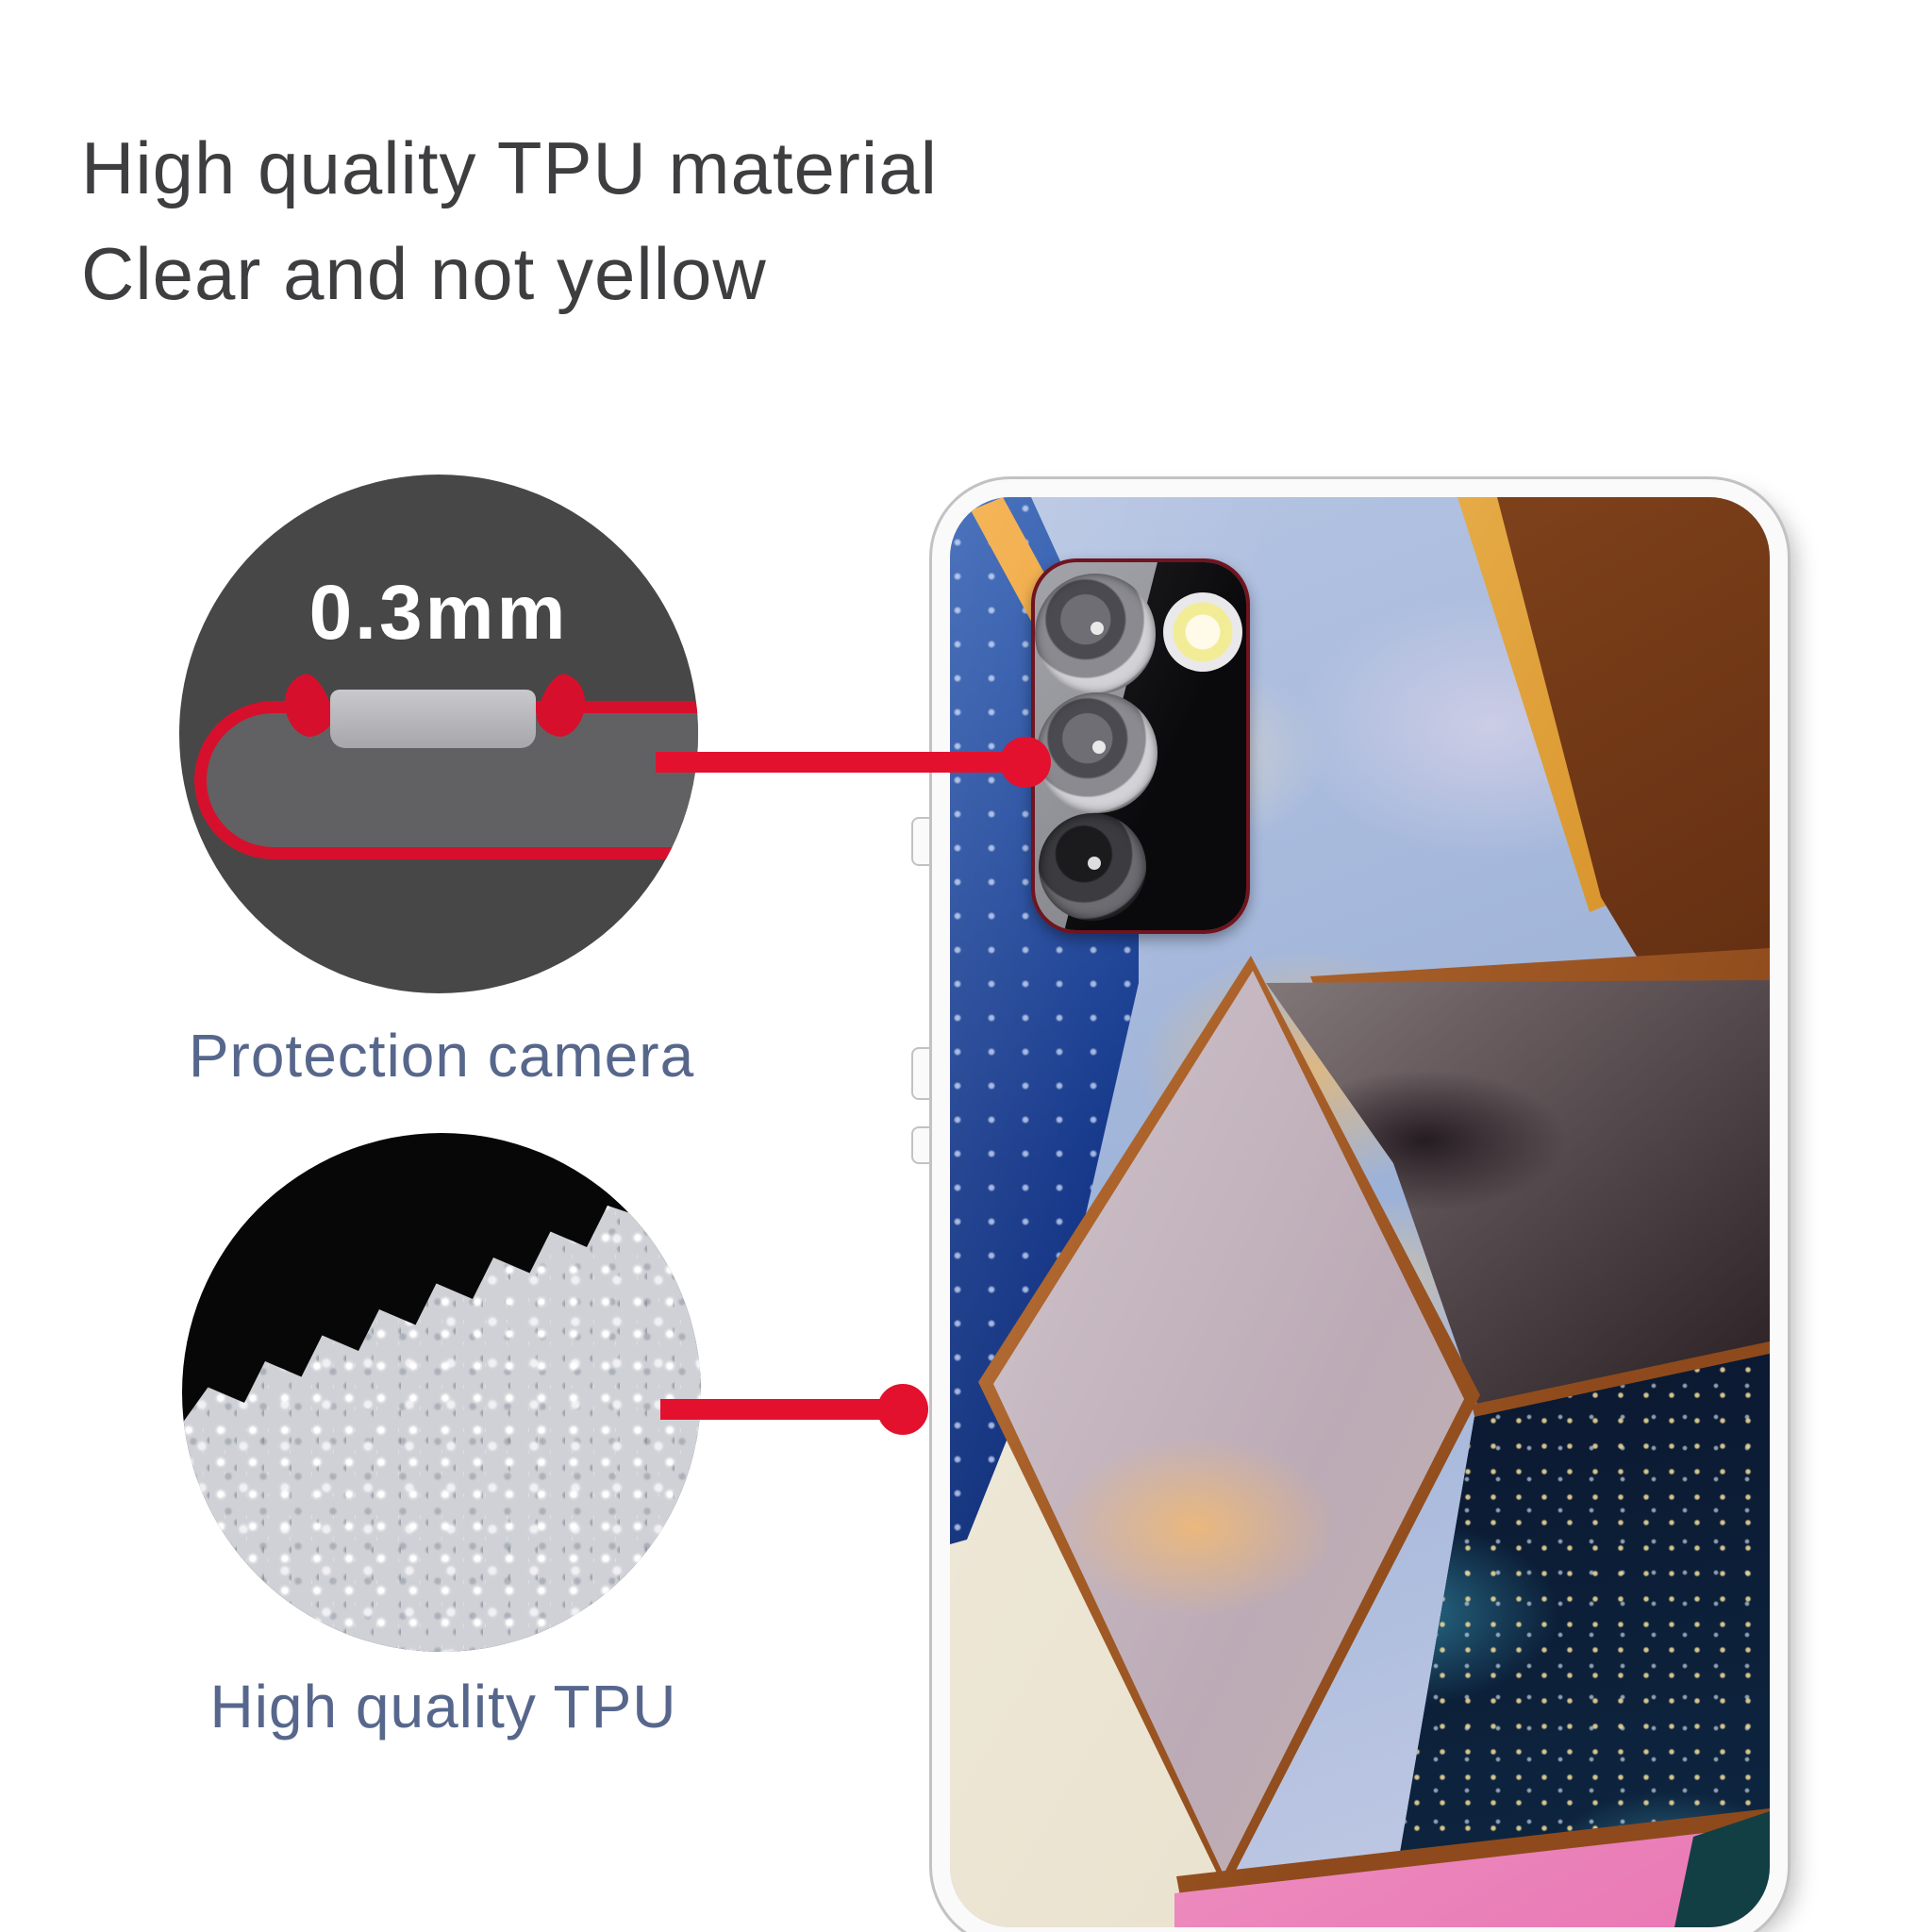 The height and width of the screenshot is (1932, 1932). What do you see at coordinates (840, 763) in the screenshot?
I see `connector-line-camera` at bounding box center [840, 763].